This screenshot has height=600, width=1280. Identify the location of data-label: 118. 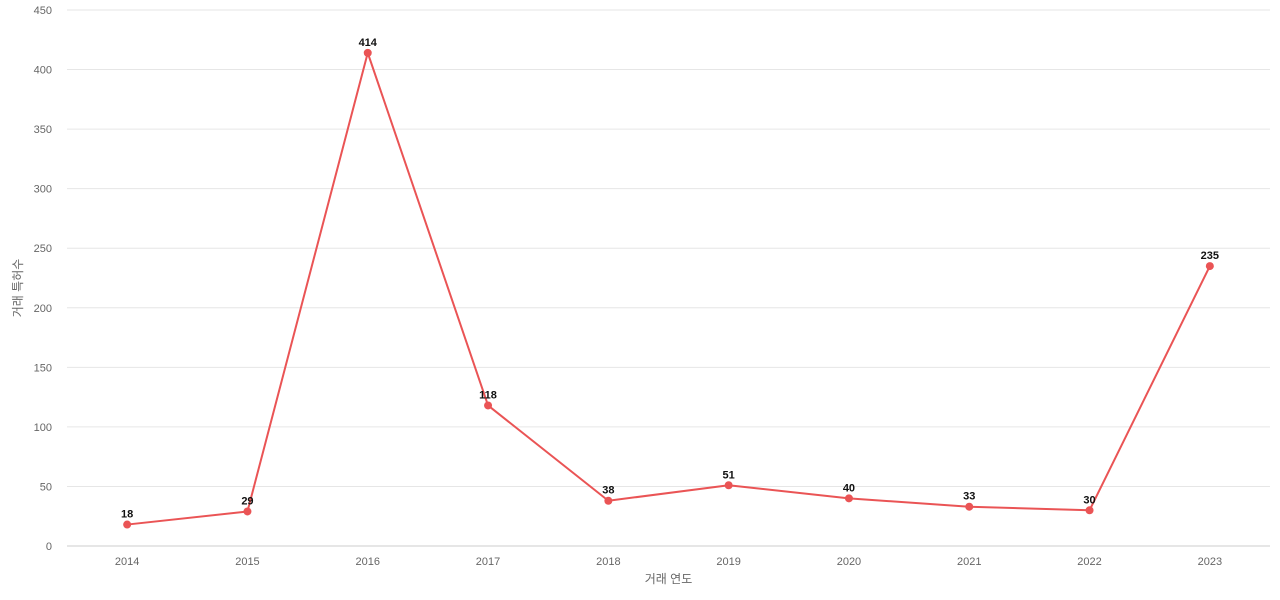
(488, 395).